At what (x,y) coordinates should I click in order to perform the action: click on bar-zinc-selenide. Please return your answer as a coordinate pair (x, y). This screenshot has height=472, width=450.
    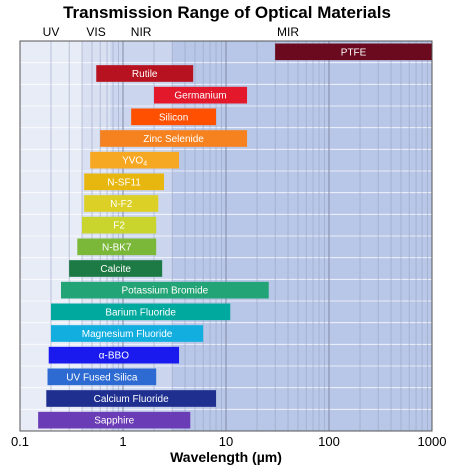
    Looking at the image, I should click on (174, 138).